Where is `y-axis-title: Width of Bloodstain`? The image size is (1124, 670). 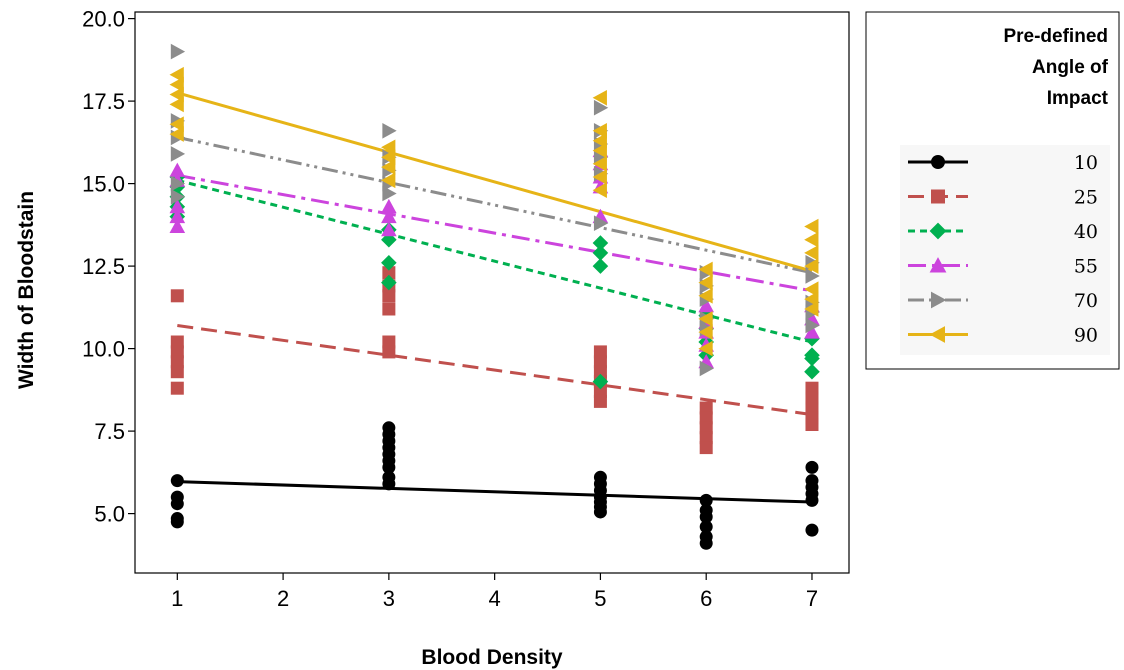 y-axis-title: Width of Bloodstain is located at coordinates (26, 290).